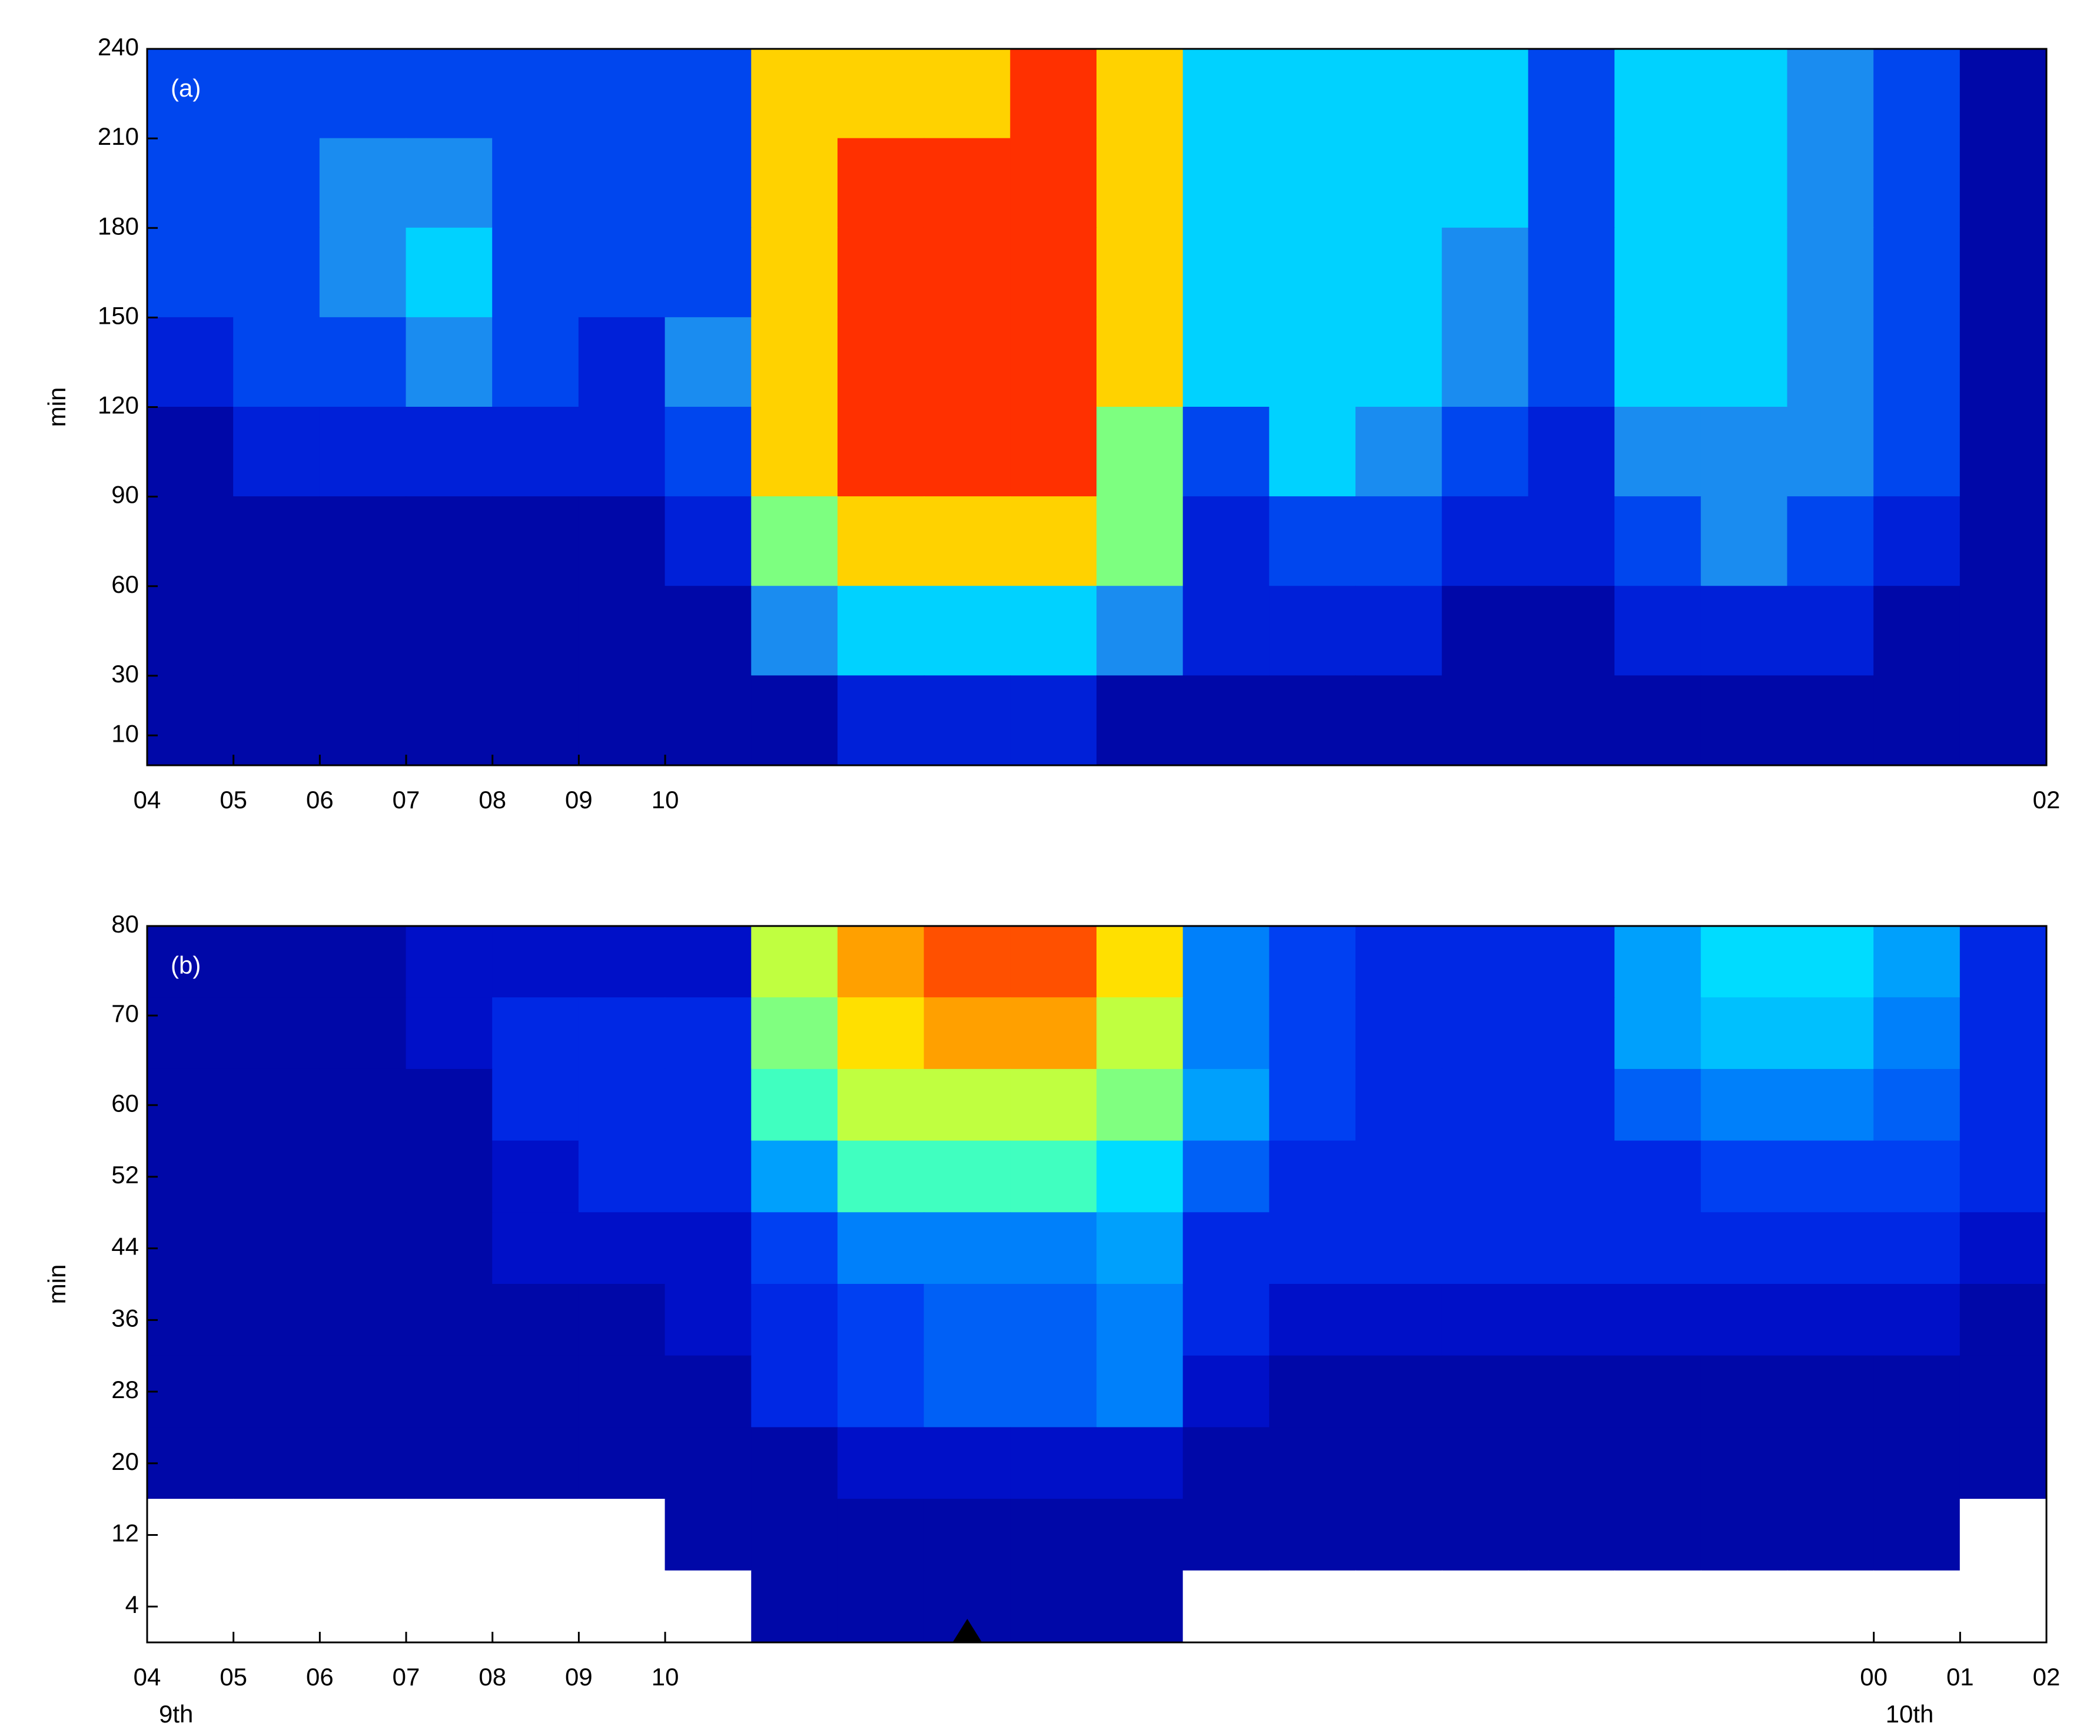 This screenshot has height=1736, width=2100. I want to click on y-tick-label: 4, so click(132, 1604).